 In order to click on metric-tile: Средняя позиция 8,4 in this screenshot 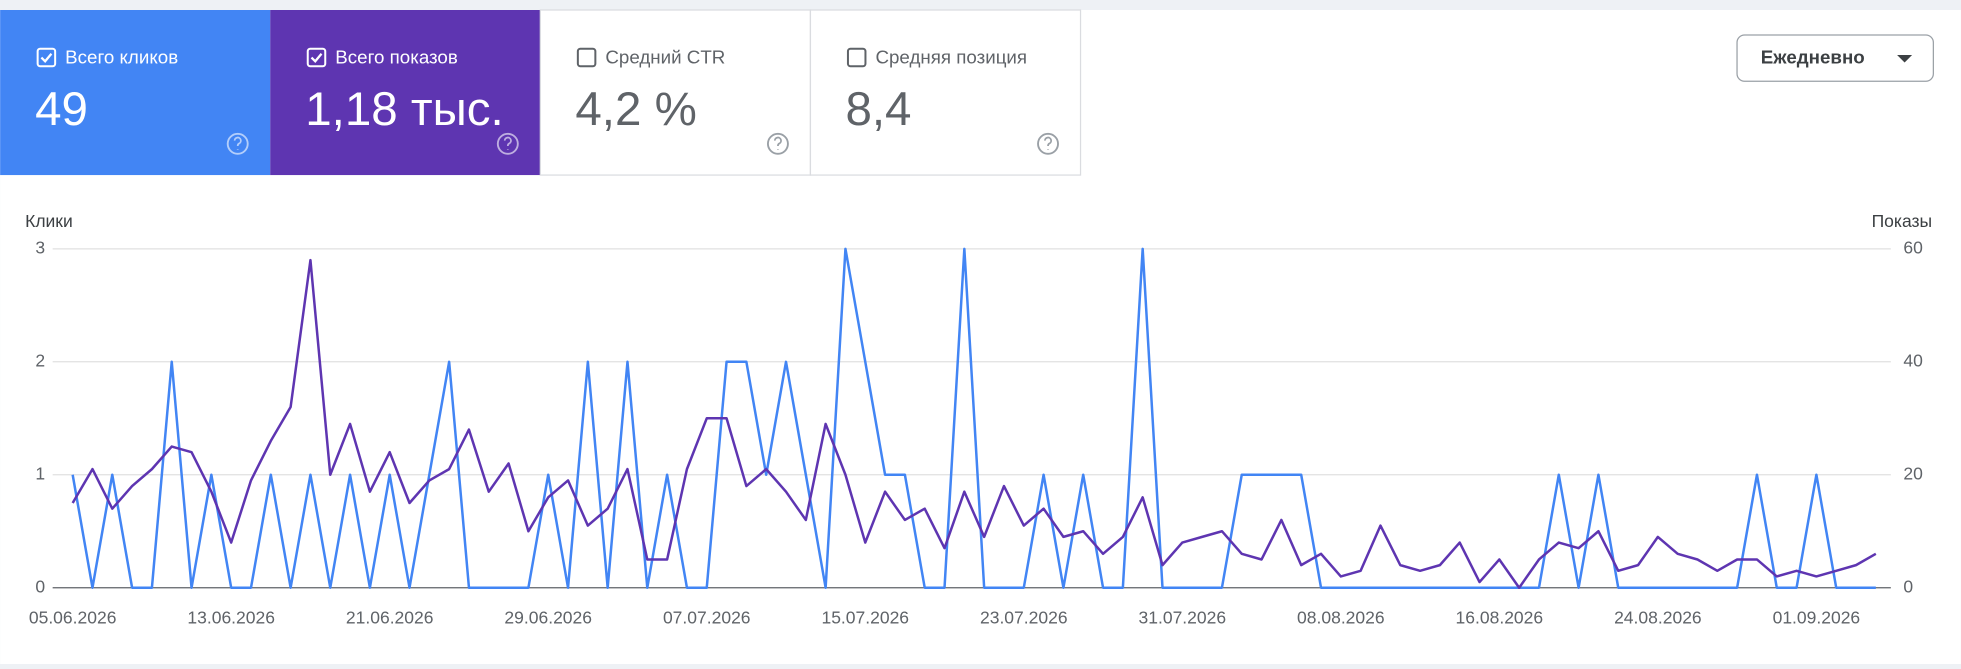, I will do `click(945, 92)`.